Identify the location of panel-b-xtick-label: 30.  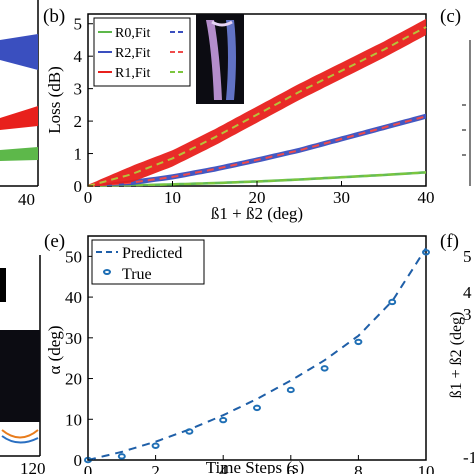
(341, 197).